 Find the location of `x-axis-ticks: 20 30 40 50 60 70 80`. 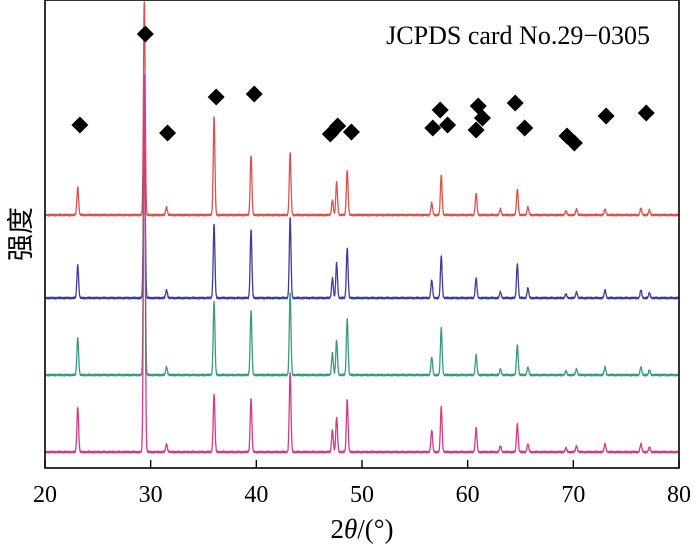

x-axis-ticks: 20 30 40 50 60 70 80 is located at coordinates (362, 484).